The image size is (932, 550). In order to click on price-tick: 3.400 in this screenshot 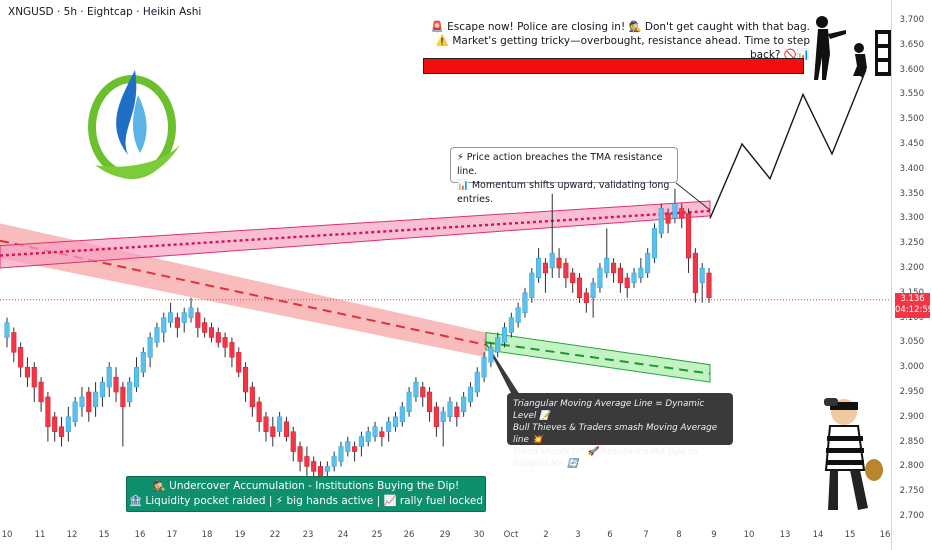, I will do `click(911, 168)`.